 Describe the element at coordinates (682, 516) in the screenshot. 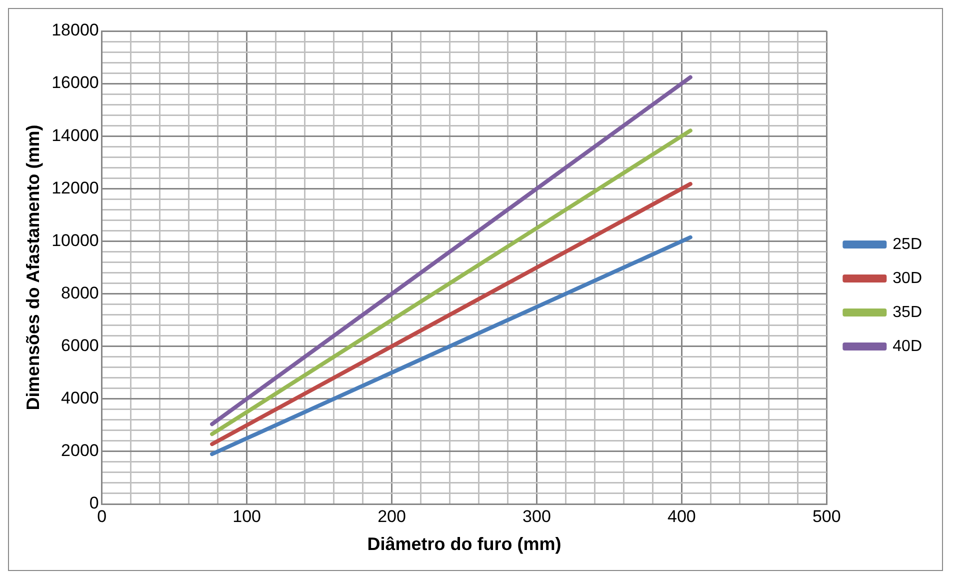

I see `x-tick-label: 400` at that location.